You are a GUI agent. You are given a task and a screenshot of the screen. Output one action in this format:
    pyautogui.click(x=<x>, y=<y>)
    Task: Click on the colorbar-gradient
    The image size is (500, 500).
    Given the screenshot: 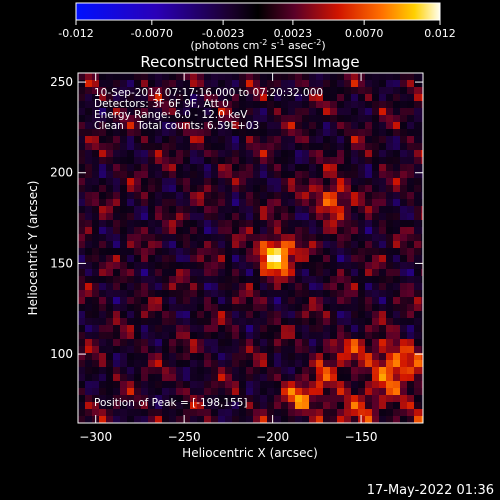 What is the action you would take?
    pyautogui.click(x=258, y=11)
    